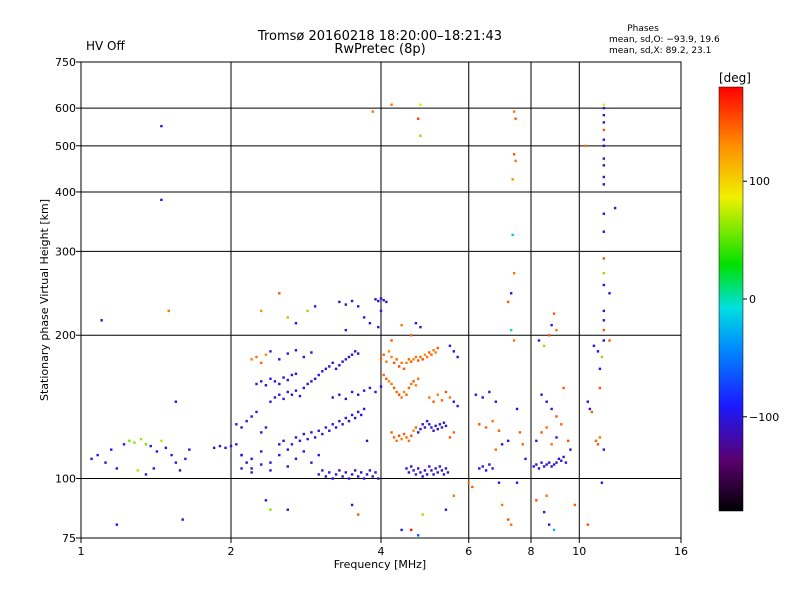 The width and height of the screenshot is (800, 600). I want to click on colorbar-ticks: 100 0 −100, so click(761, 299).